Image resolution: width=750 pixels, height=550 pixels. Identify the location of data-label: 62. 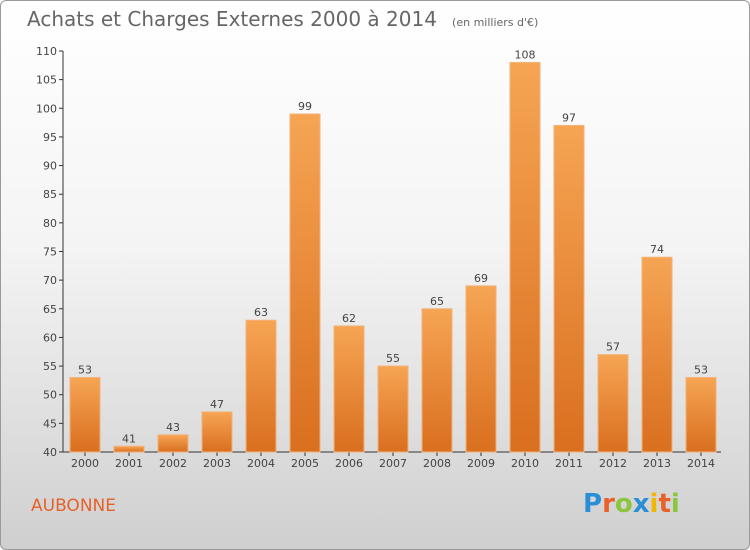
(349, 318).